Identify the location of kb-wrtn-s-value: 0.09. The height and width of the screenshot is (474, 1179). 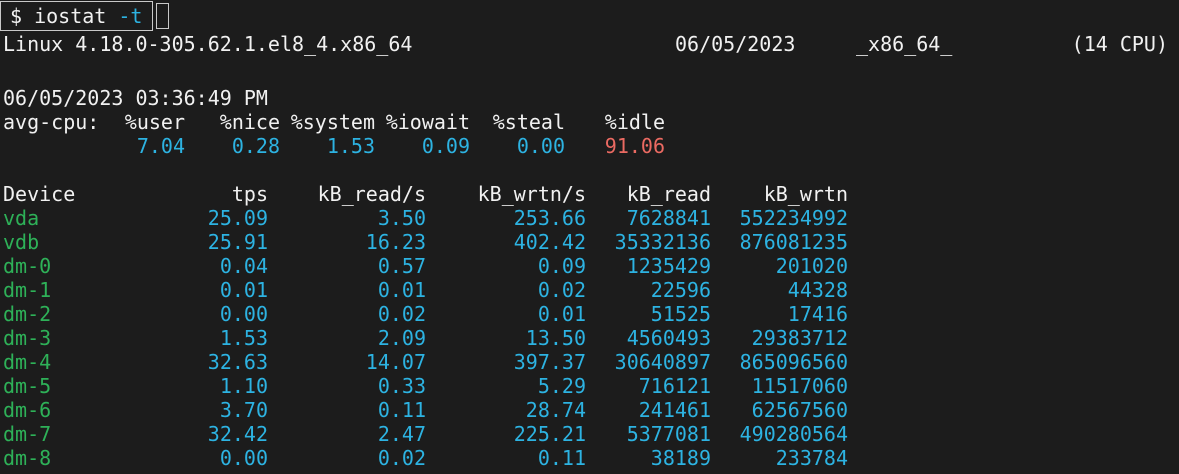
(561, 266).